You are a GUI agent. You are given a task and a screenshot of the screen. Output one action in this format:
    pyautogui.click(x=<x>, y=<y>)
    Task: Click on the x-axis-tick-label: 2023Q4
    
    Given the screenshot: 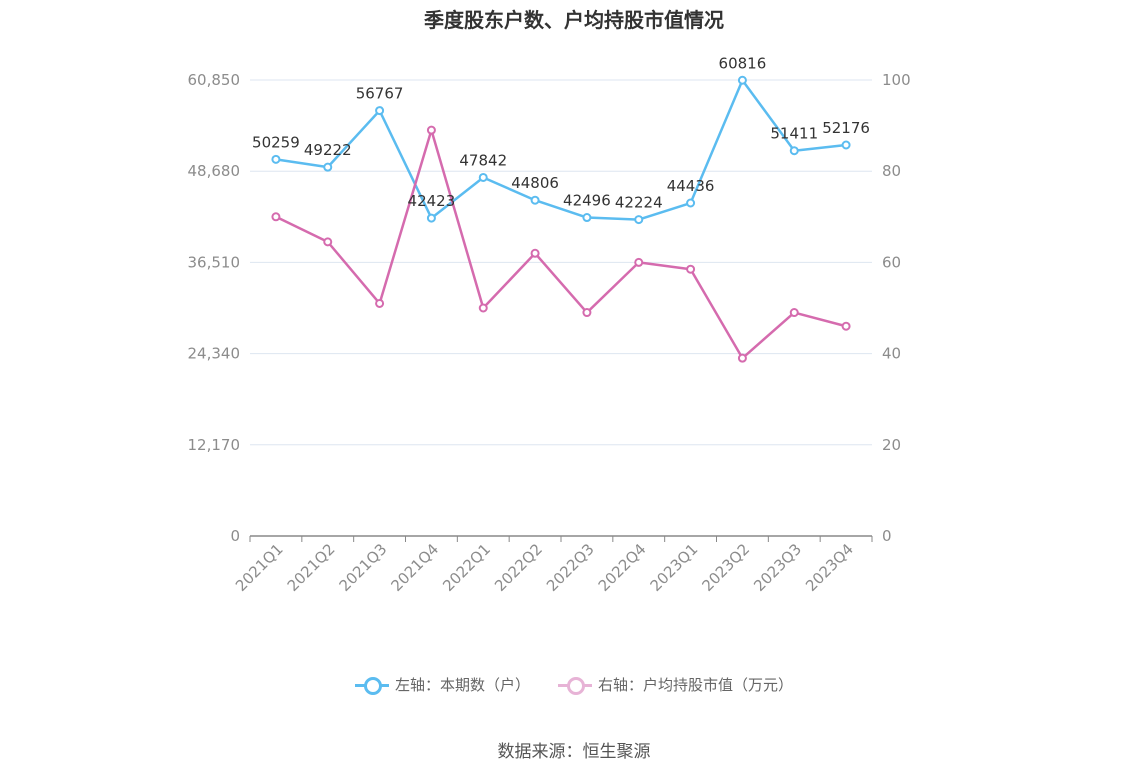 What is the action you would take?
    pyautogui.click(x=829, y=567)
    